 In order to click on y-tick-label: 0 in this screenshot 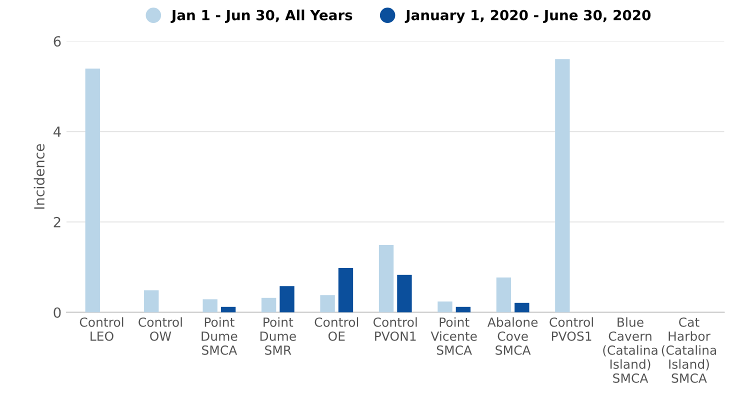, I will do `click(57, 312)`.